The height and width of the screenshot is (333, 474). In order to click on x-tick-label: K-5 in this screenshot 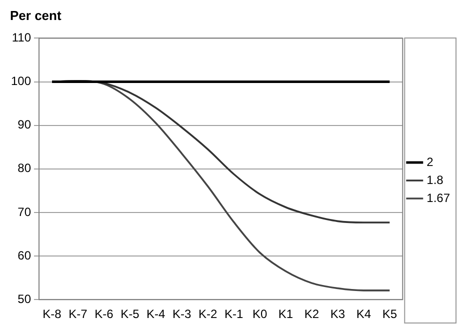, I will do `click(130, 314)`.